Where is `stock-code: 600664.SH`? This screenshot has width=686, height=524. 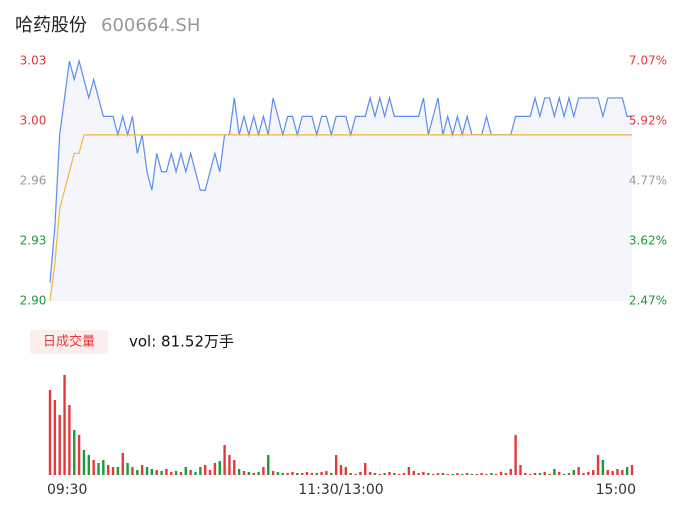
stock-code: 600664.SH is located at coordinates (150, 25).